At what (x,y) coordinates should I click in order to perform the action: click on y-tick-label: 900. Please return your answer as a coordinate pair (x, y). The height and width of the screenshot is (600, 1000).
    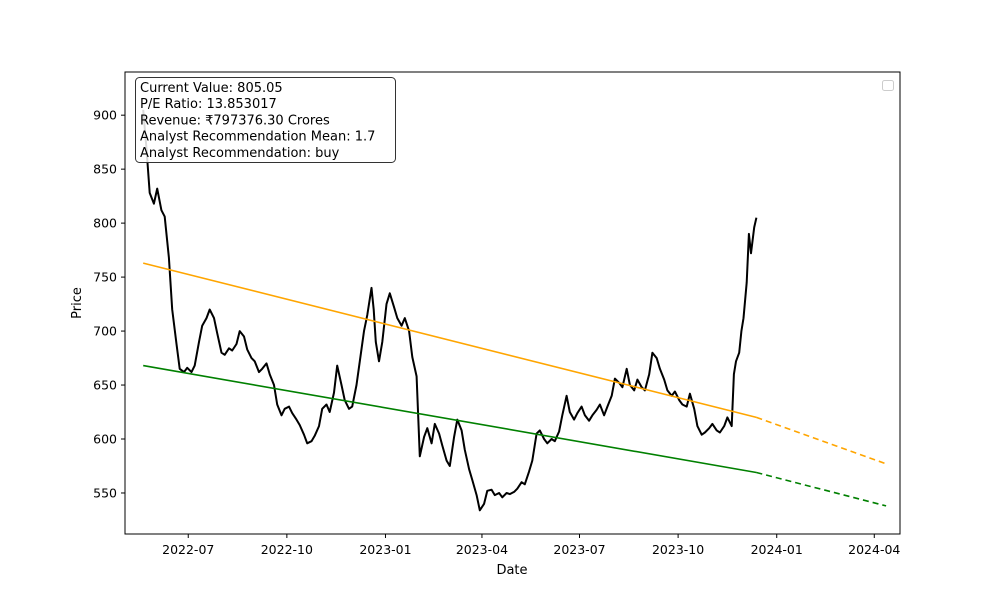
    Looking at the image, I should click on (105, 115).